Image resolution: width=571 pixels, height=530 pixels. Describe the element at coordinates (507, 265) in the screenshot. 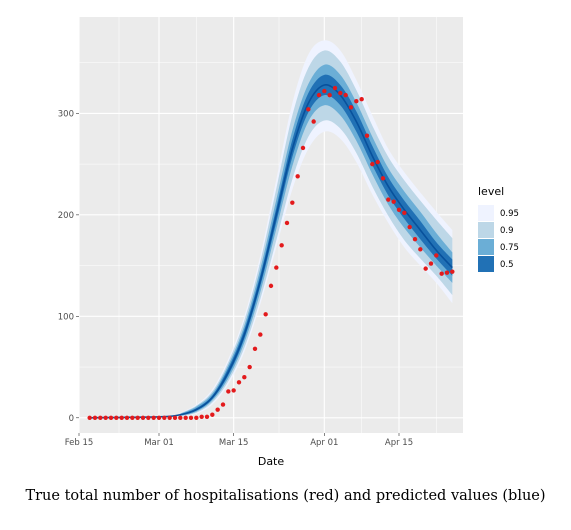

I see `legend-label: 0.5` at that location.